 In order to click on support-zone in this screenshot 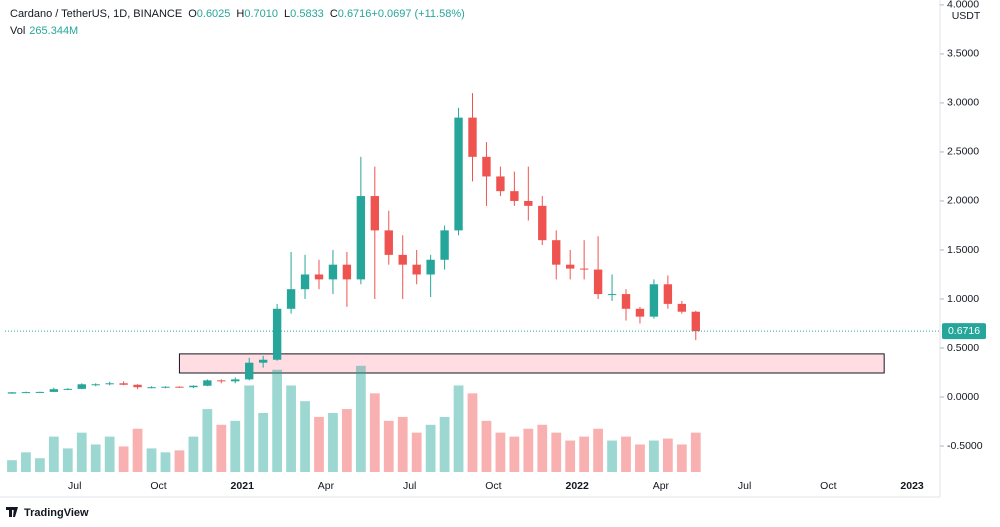, I will do `click(531, 363)`.